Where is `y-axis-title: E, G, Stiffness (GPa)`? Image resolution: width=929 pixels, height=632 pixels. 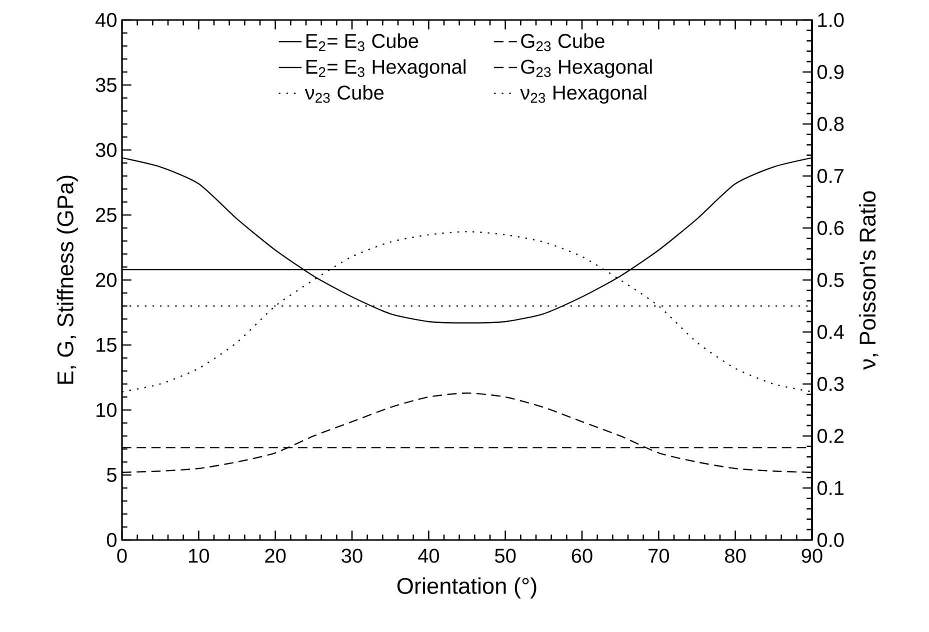
y-axis-title: E, G, Stiffness (GPa) is located at coordinates (67, 280).